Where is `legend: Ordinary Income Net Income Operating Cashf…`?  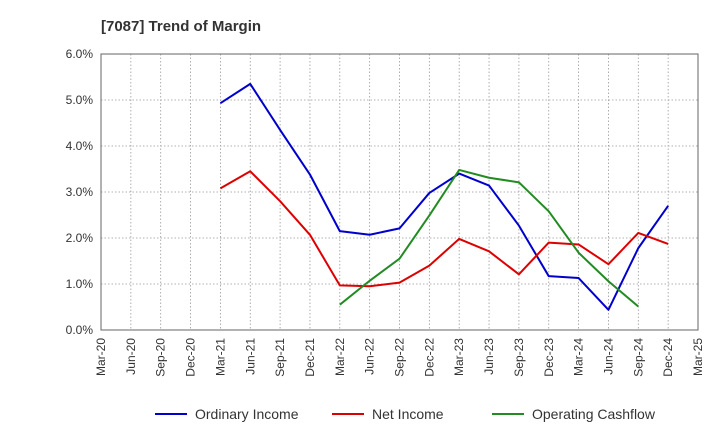 legend: Ordinary Income Net Income Operating Cashf… is located at coordinates (405, 414).